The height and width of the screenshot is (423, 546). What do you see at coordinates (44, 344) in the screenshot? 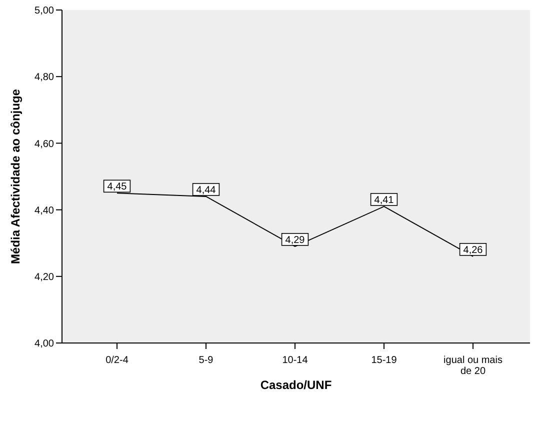
I see `y-tick-label: 4,00` at bounding box center [44, 344].